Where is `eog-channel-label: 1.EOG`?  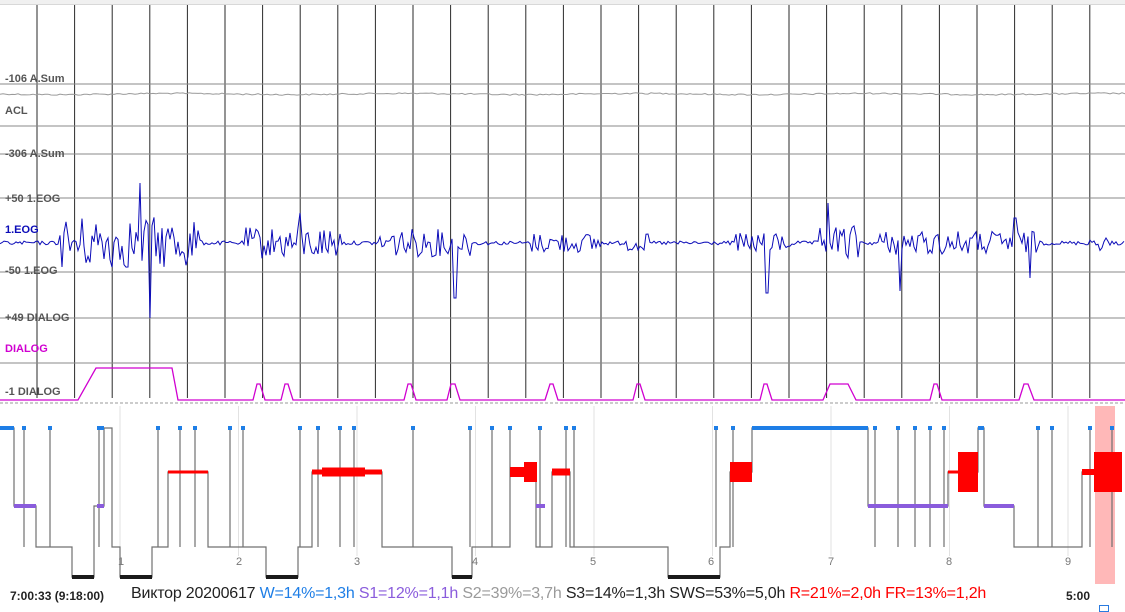
eog-channel-label: 1.EOG is located at coordinates (22, 230).